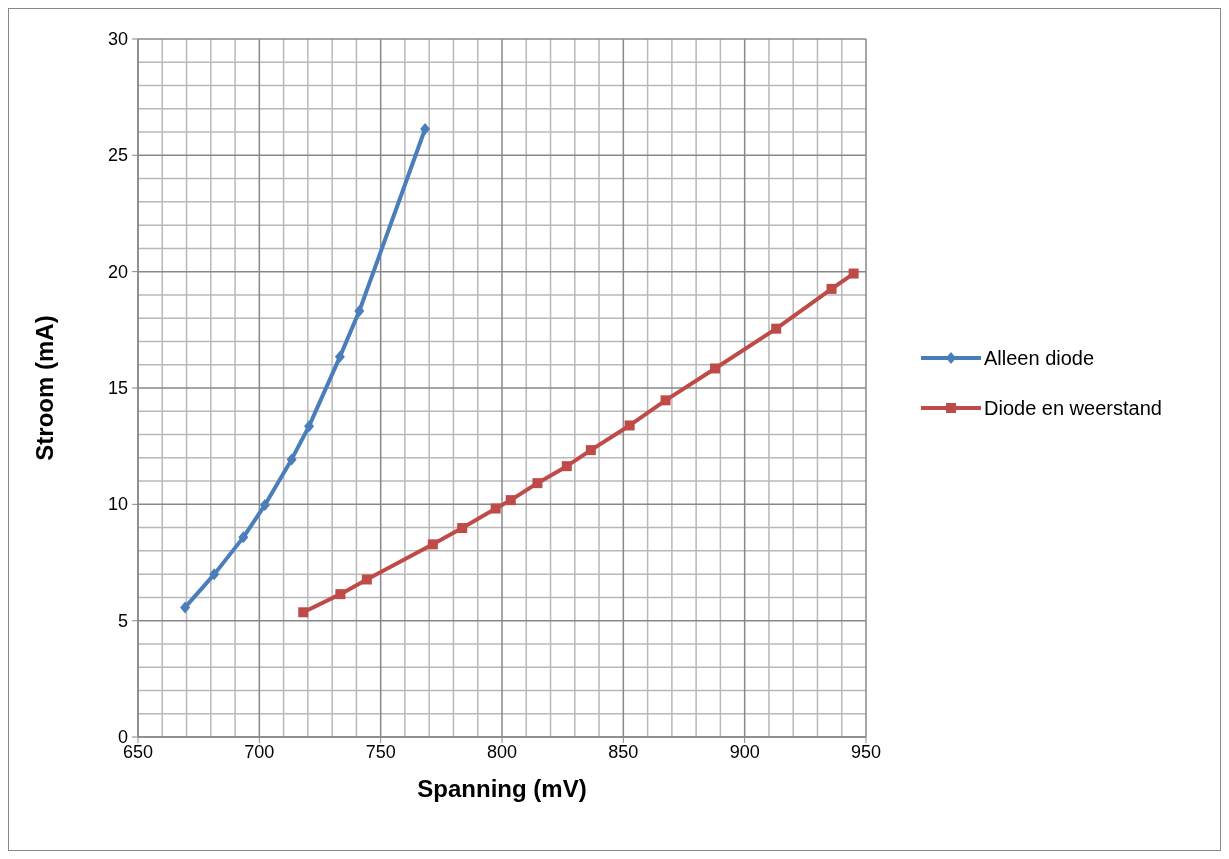 The width and height of the screenshot is (1229, 859). I want to click on y-tick-label: 10, so click(117, 504).